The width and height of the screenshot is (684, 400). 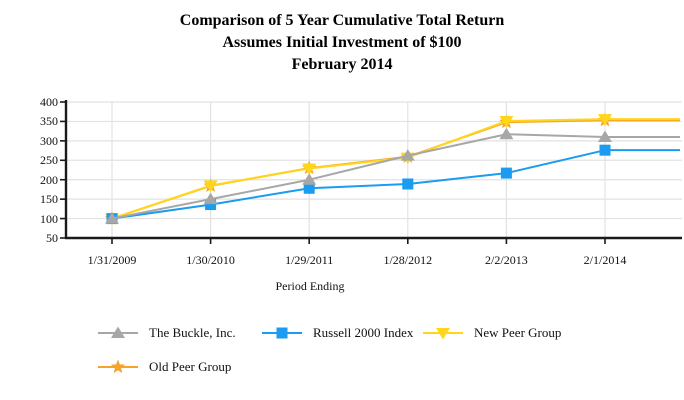 What do you see at coordinates (282, 333) in the screenshot?
I see `russell-line-marker-swatch` at bounding box center [282, 333].